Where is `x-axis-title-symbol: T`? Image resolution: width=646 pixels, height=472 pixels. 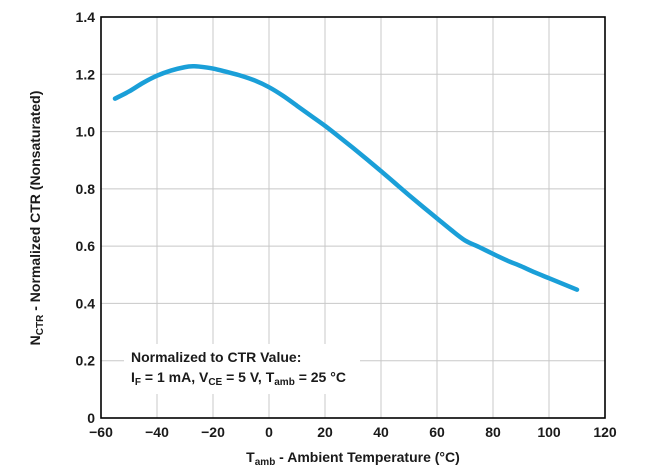 x-axis-title-symbol: T is located at coordinates (250, 457).